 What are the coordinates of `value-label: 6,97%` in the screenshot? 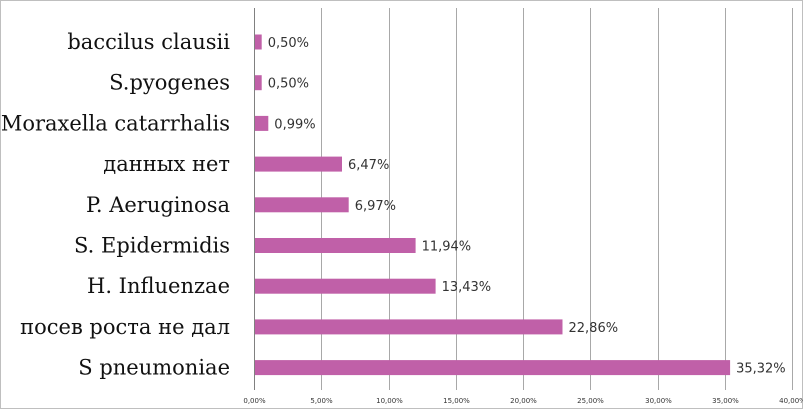 It's located at (375, 206).